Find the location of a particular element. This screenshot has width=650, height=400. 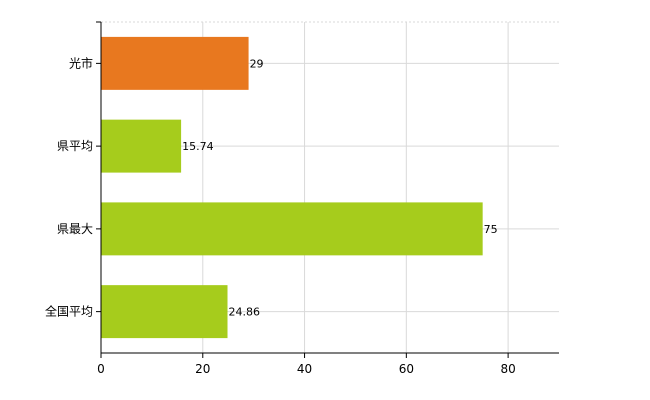

data-label-2: 75 is located at coordinates (491, 229).